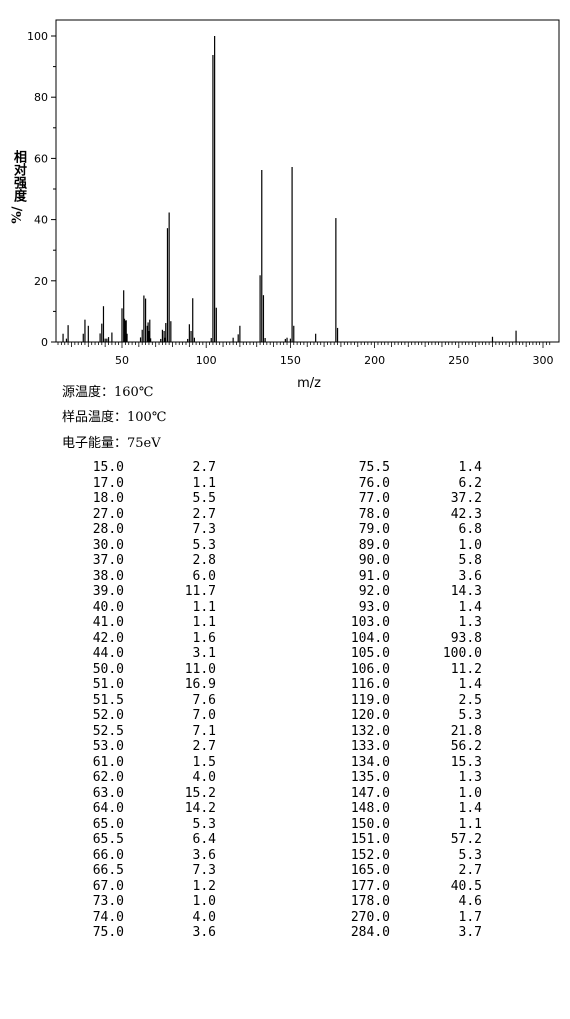 This screenshot has height=1019, width=570. What do you see at coordinates (309, 383) in the screenshot?
I see `x-axis-title: m/z` at bounding box center [309, 383].